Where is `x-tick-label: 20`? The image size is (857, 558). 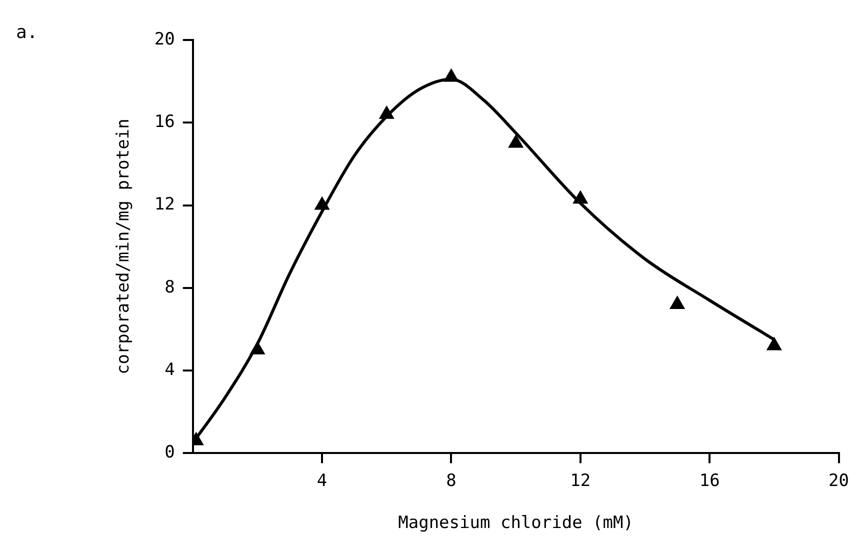 x-tick-label: 20 is located at coordinates (839, 480).